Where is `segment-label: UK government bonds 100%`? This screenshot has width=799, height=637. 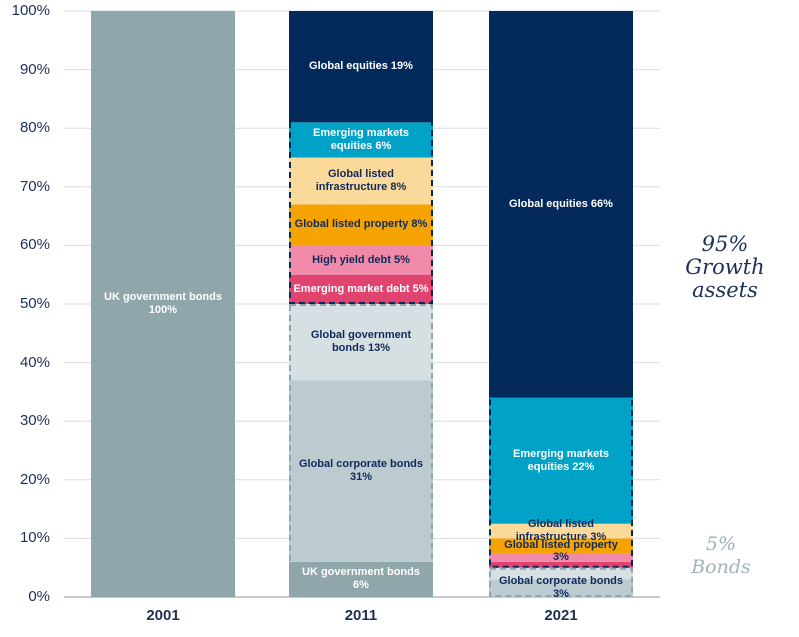
segment-label: UK government bonds 100% is located at coordinates (163, 303).